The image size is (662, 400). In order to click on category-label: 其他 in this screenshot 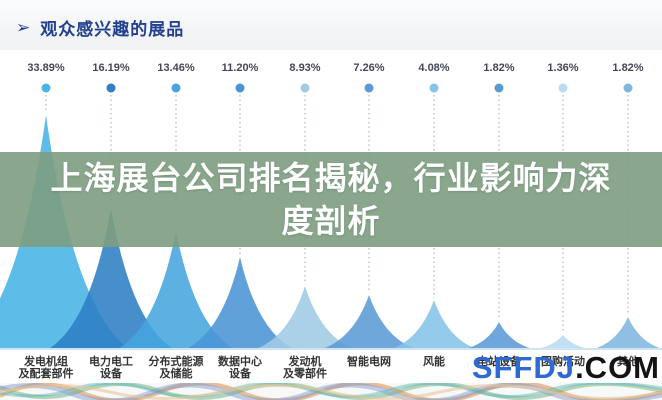, I will do `click(626, 362)`.